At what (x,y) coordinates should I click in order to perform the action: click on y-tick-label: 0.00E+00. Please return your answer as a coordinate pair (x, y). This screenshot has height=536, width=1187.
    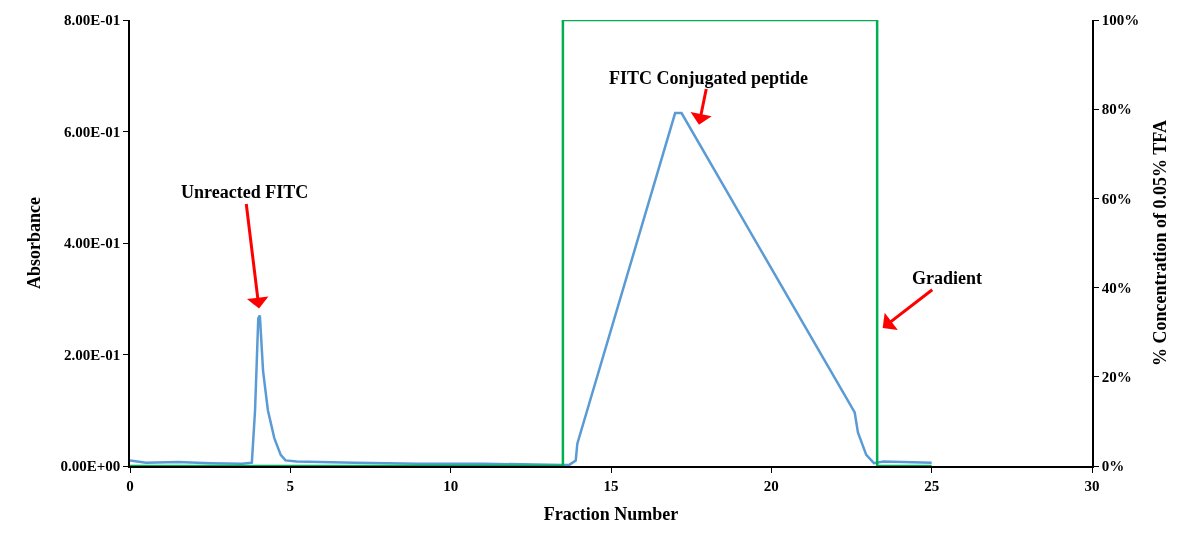
    Looking at the image, I should click on (90, 466).